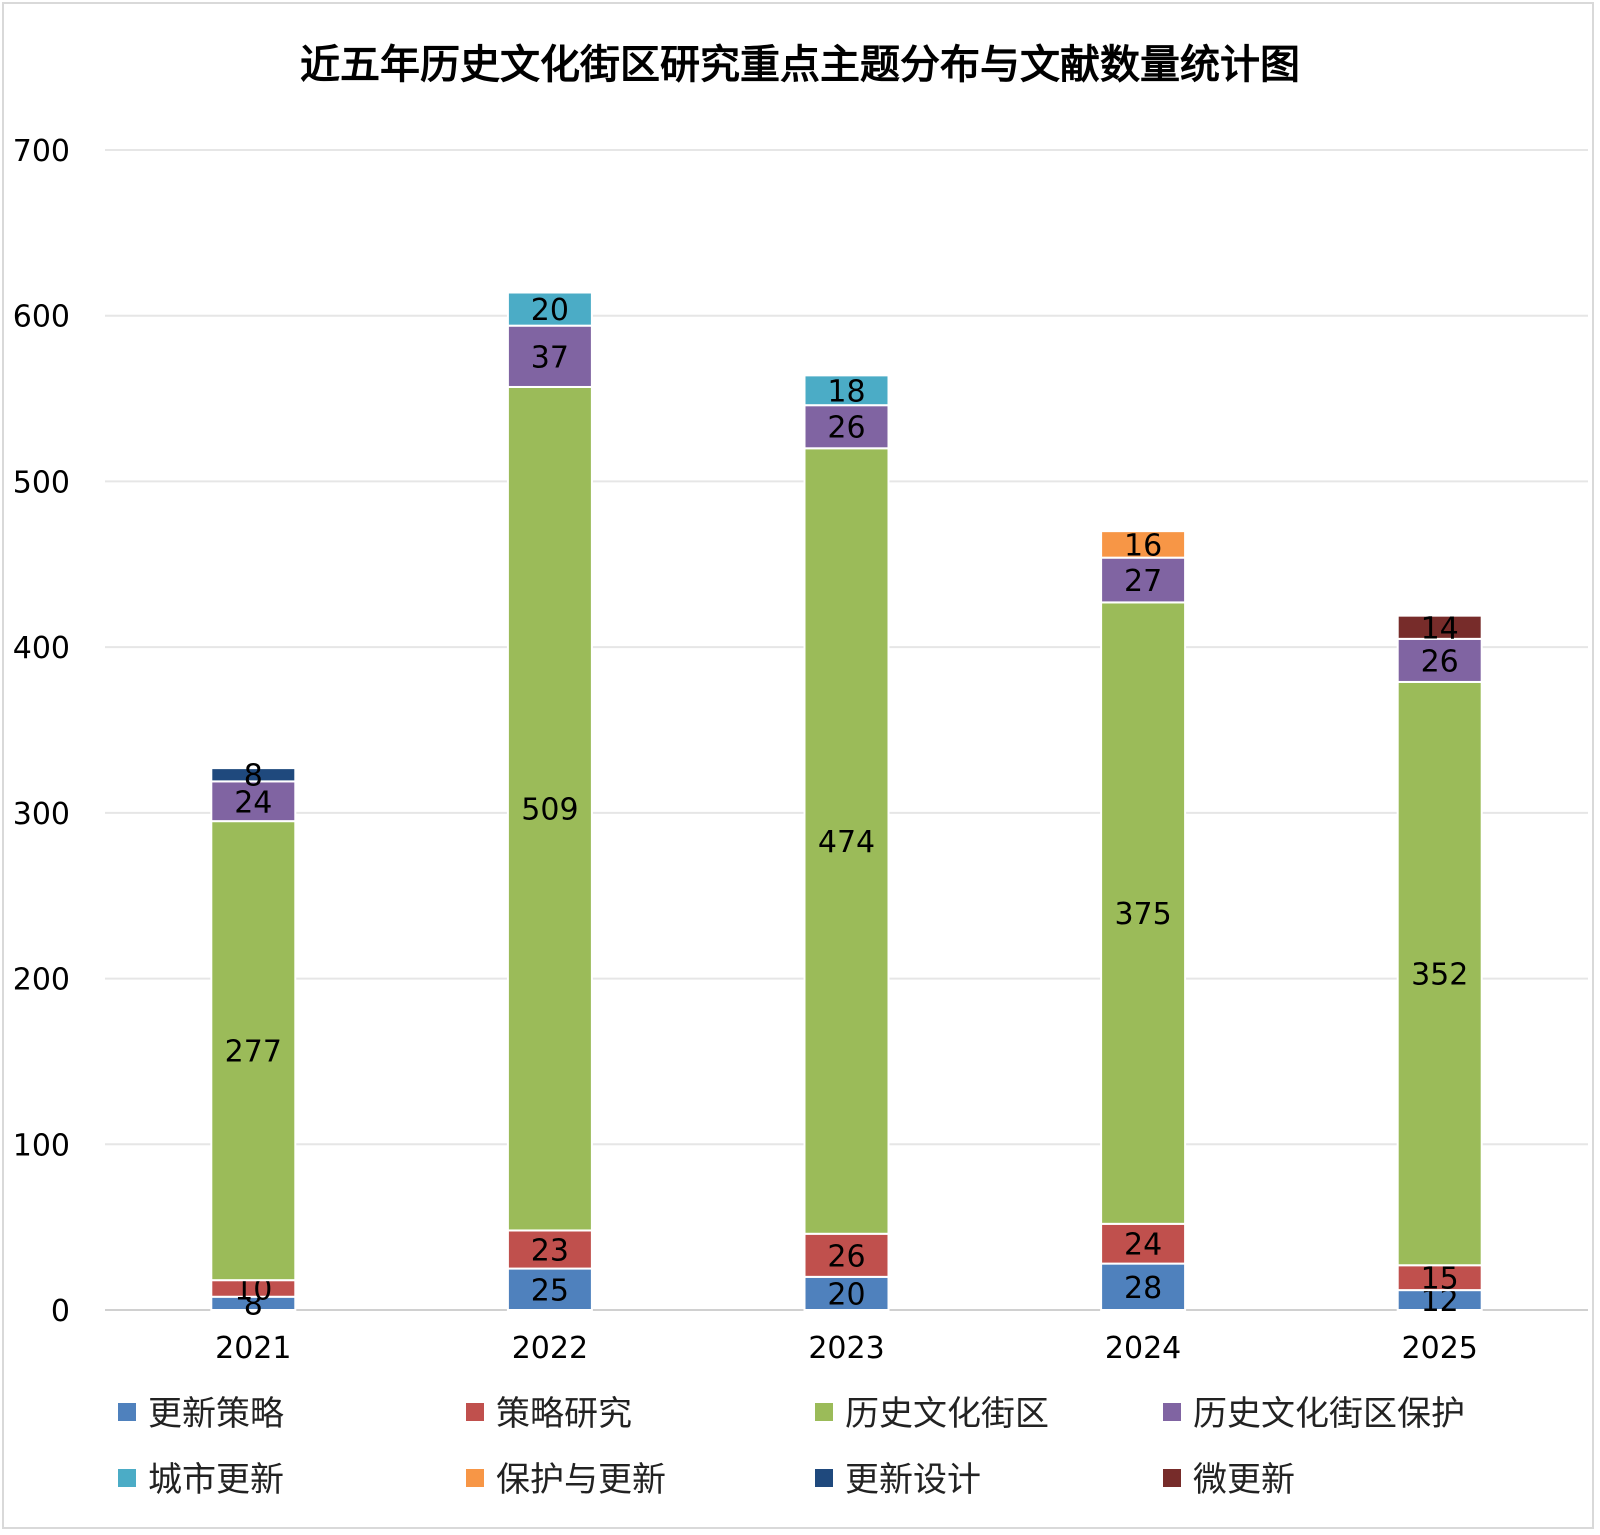  Describe the element at coordinates (1142, 914) in the screenshot. I see `data-label: 375` at that location.